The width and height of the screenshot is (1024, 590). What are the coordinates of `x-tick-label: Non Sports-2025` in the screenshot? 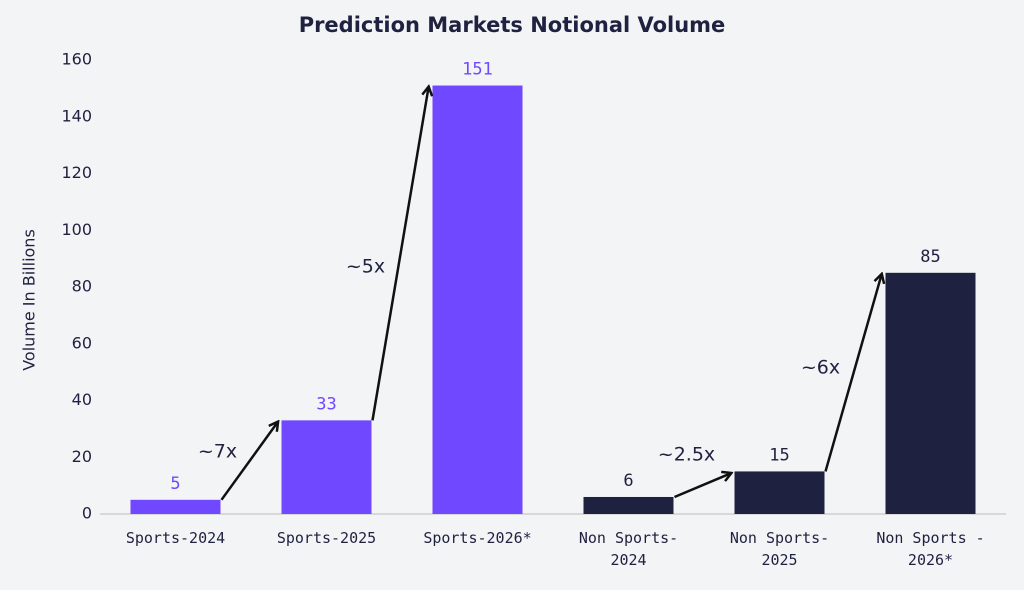 It's located at (779, 549).